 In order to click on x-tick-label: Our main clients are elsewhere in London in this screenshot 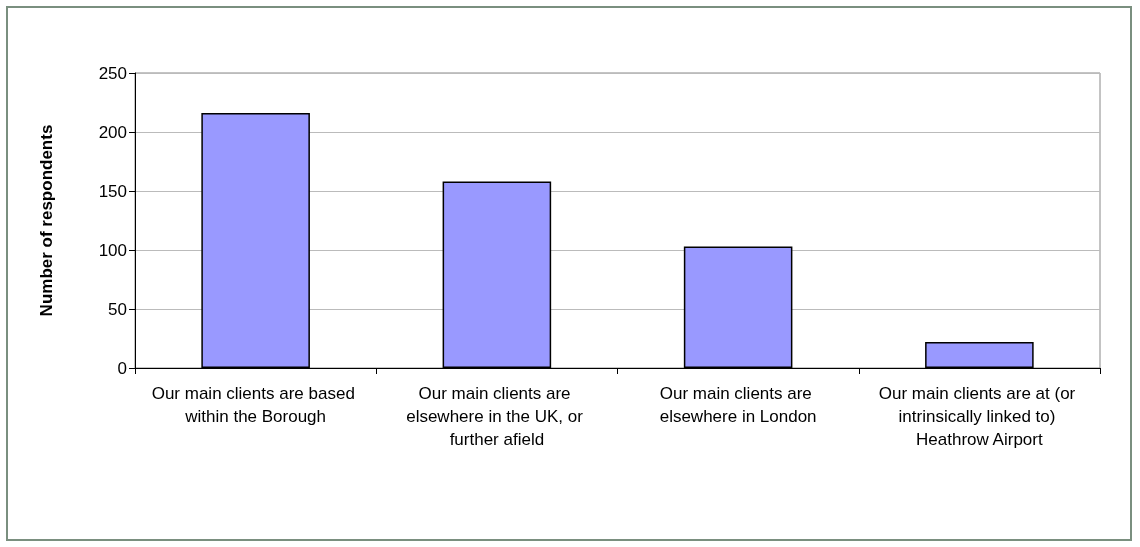, I will do `click(738, 405)`.